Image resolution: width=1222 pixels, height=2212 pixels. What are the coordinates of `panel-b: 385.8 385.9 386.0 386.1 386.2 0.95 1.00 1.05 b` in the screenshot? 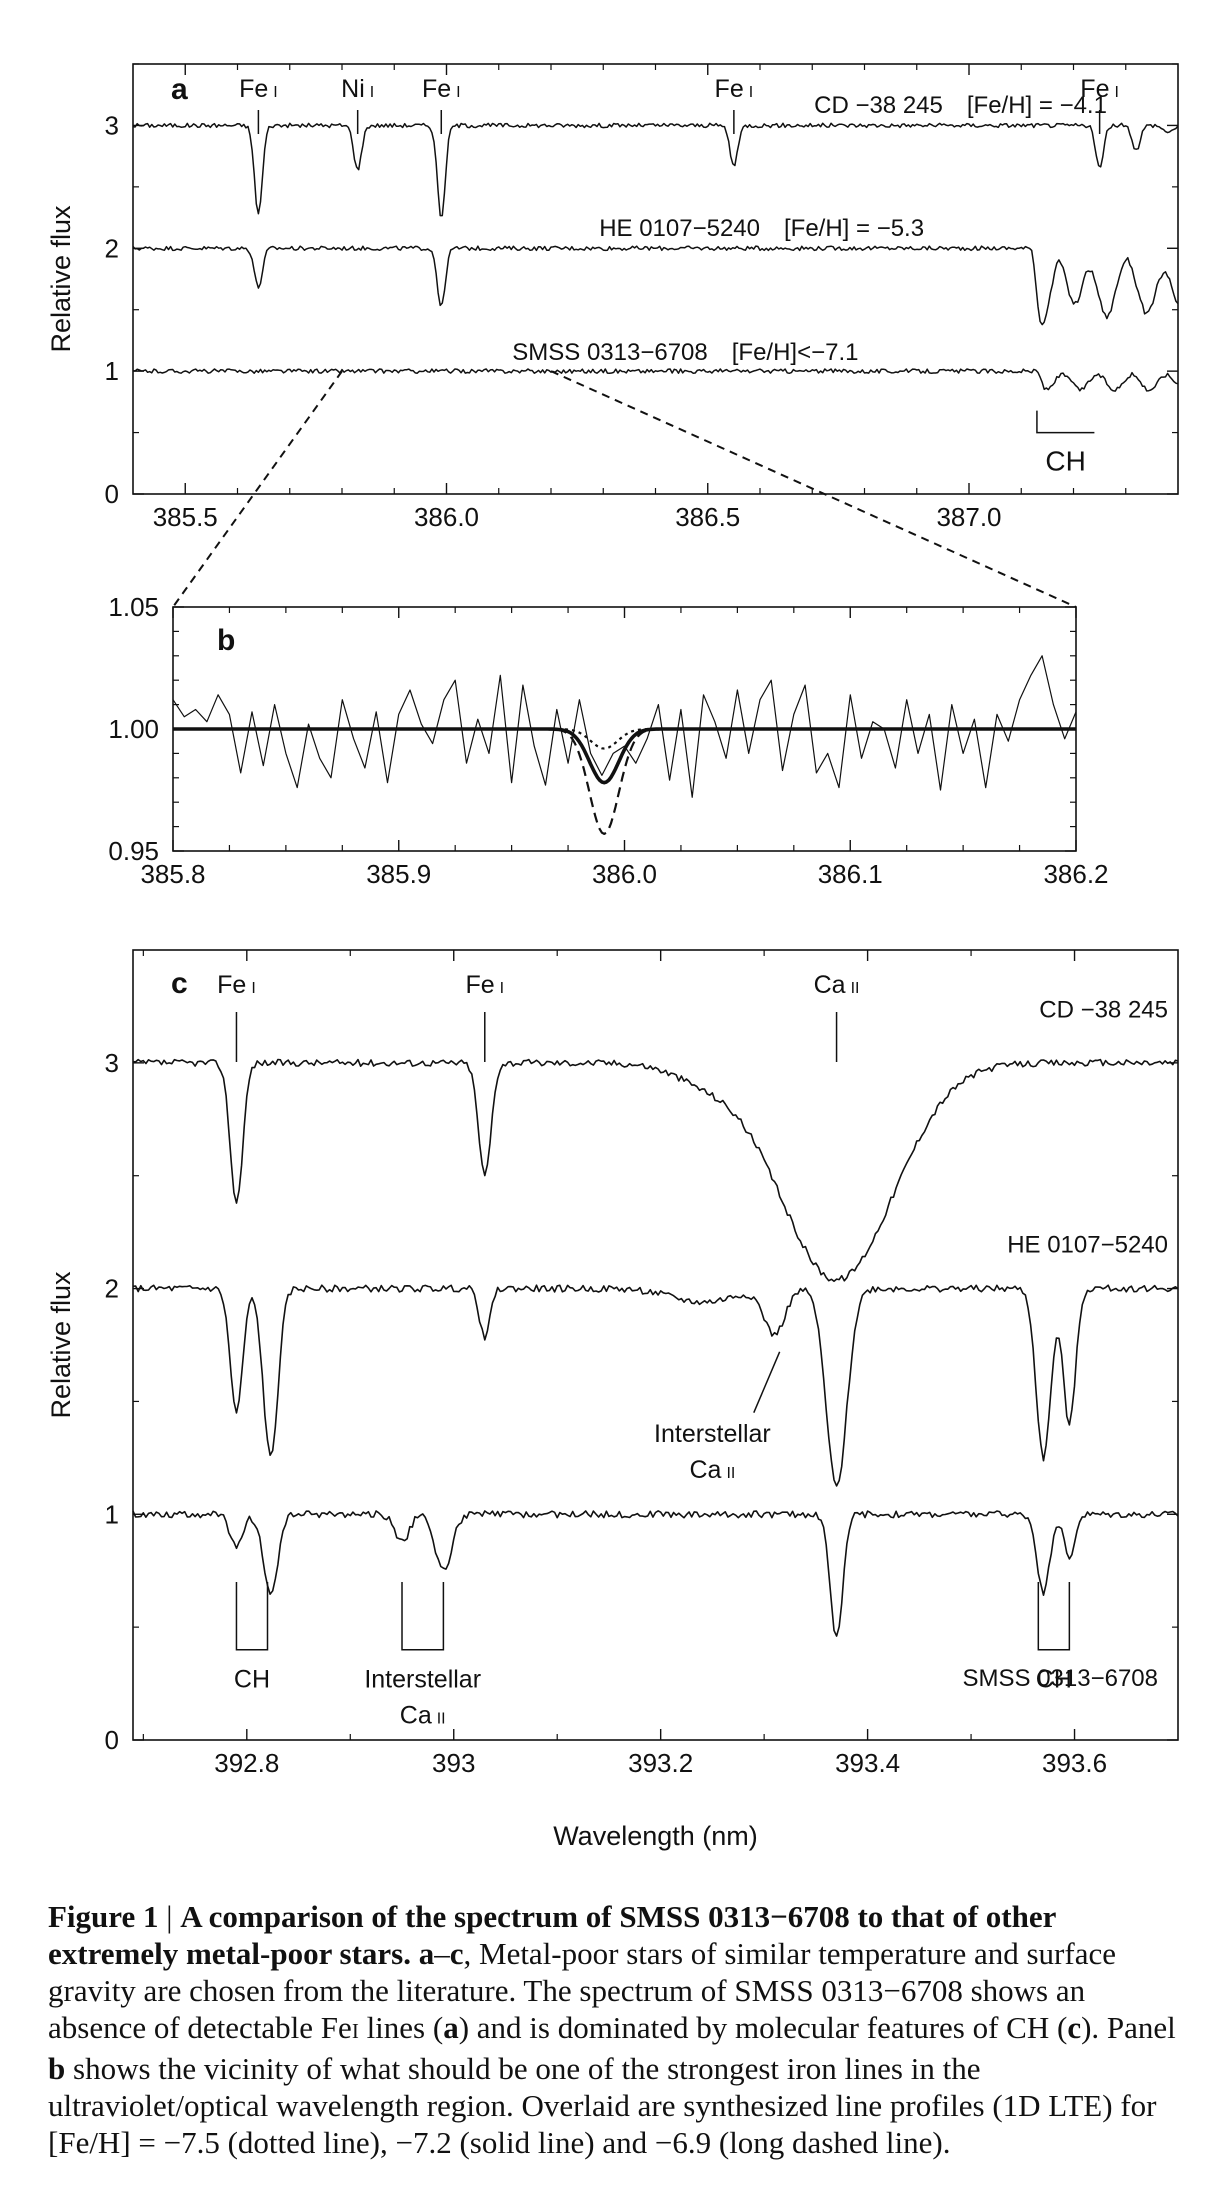 It's located at (608, 740).